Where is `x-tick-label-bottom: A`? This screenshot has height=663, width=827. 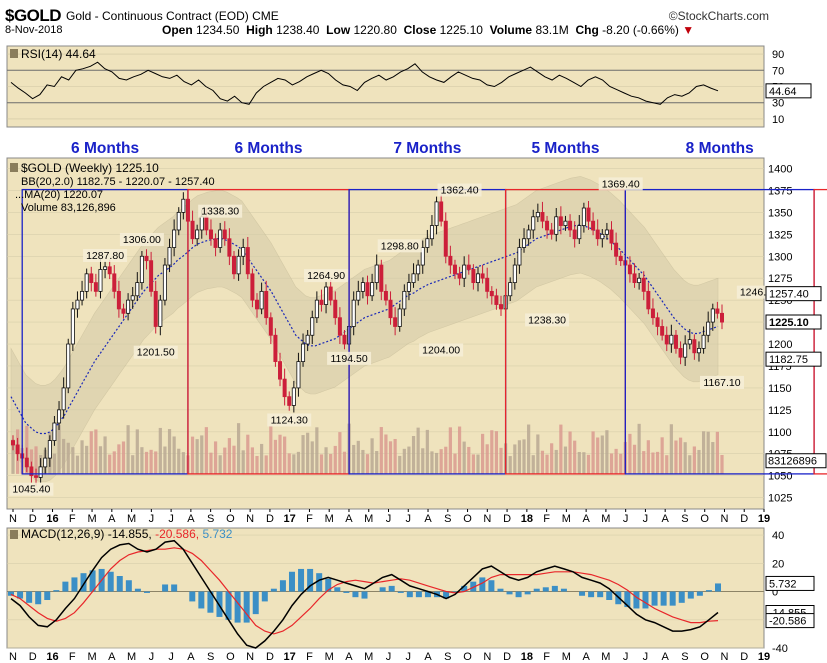
x-tick-label-bottom: A is located at coordinates (586, 657).